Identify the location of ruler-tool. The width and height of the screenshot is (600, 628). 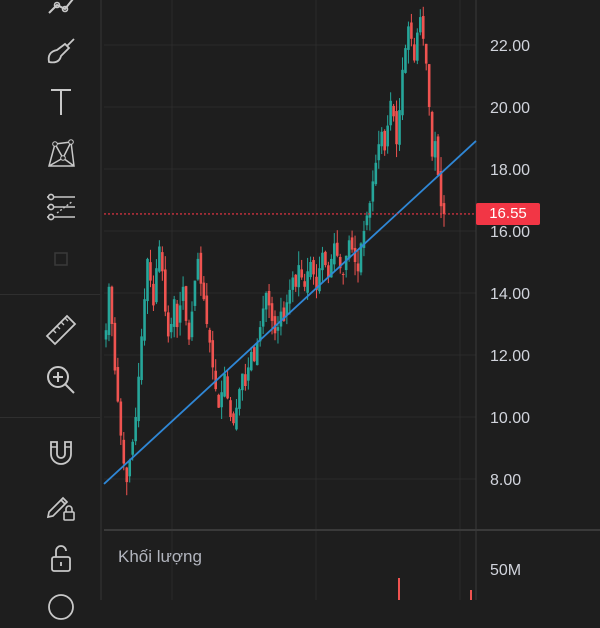
(61, 330).